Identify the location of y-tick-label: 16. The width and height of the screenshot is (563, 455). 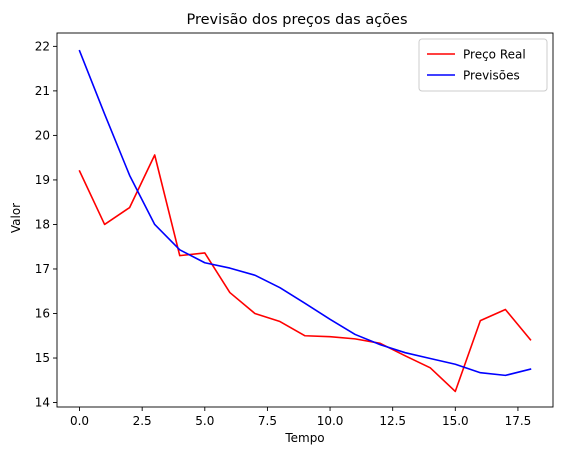
(42, 314).